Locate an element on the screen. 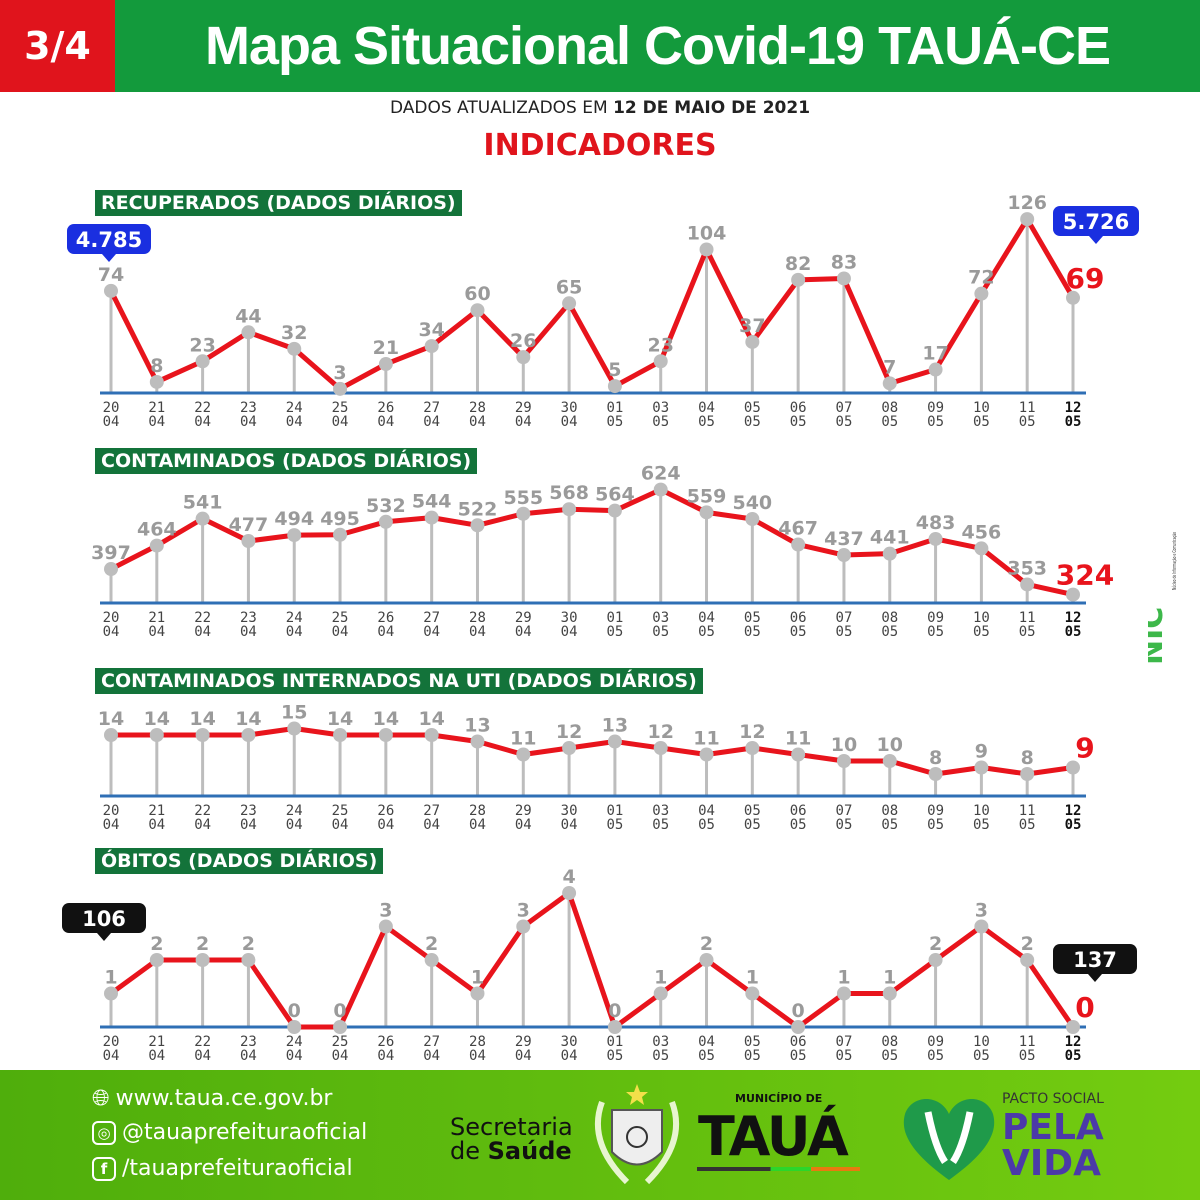 The image size is (1200, 1200). municipio-label: MUNICÍPIO DE is located at coordinates (779, 1098).